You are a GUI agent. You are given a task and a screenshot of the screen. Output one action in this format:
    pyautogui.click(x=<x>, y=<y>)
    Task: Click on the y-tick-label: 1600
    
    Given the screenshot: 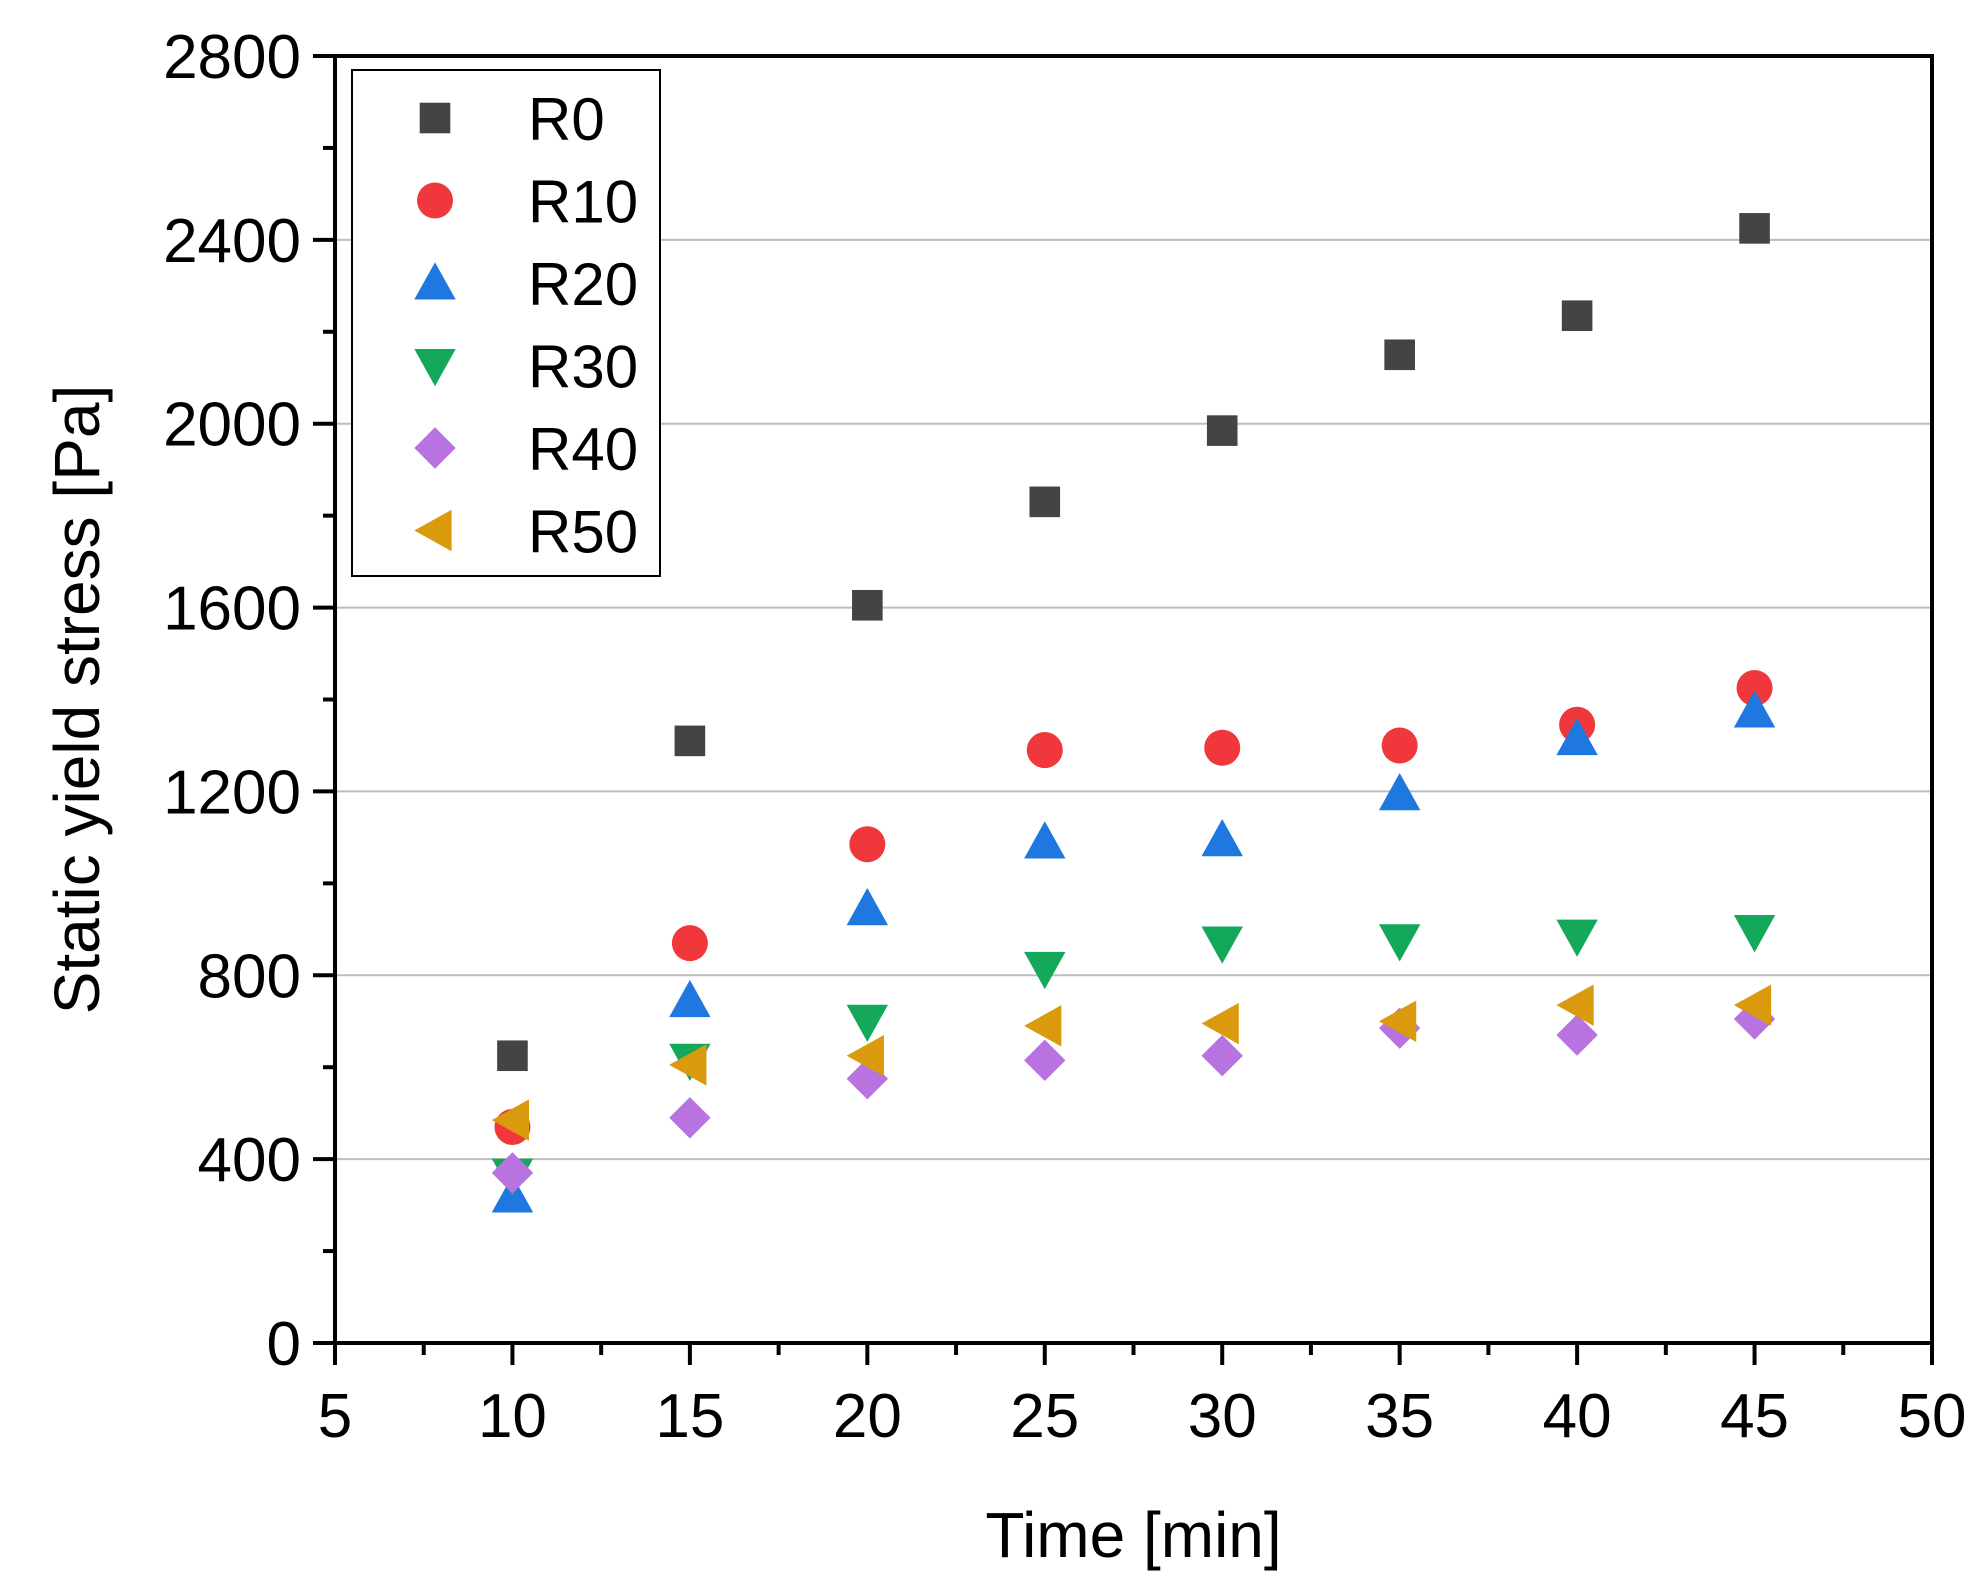 What is the action you would take?
    pyautogui.click(x=232, y=609)
    